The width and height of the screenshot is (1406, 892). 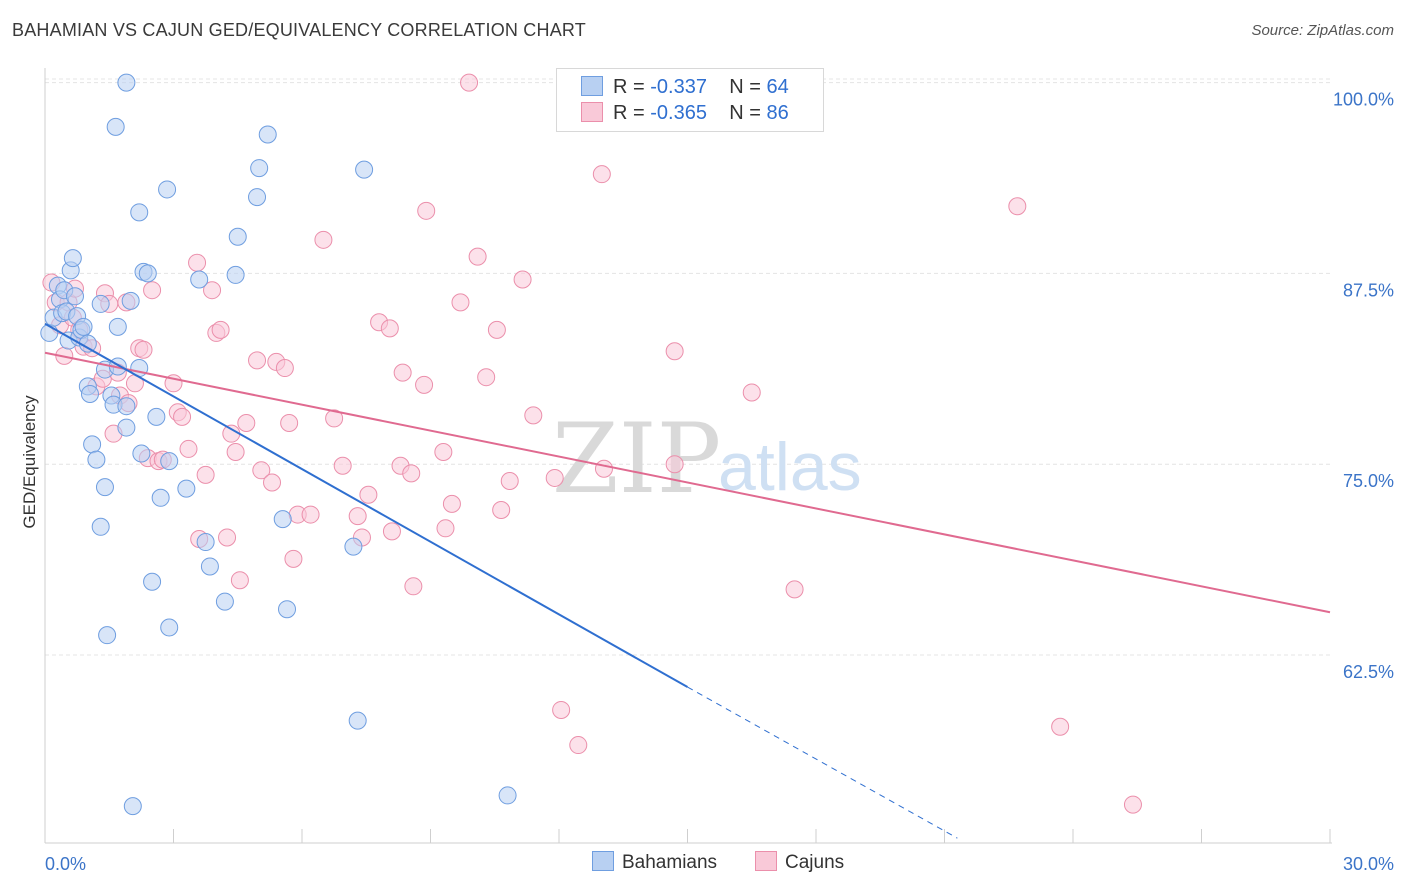 What do you see at coordinates (690, 100) in the screenshot?
I see `stats-legend: R = -0.337 N = 64 R = -0.365 N = 86` at bounding box center [690, 100].